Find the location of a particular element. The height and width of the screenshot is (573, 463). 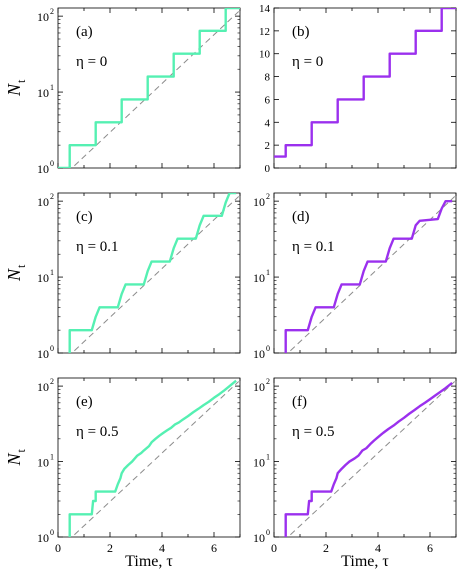

y-tick-label: 12 is located at coordinates (264, 32).